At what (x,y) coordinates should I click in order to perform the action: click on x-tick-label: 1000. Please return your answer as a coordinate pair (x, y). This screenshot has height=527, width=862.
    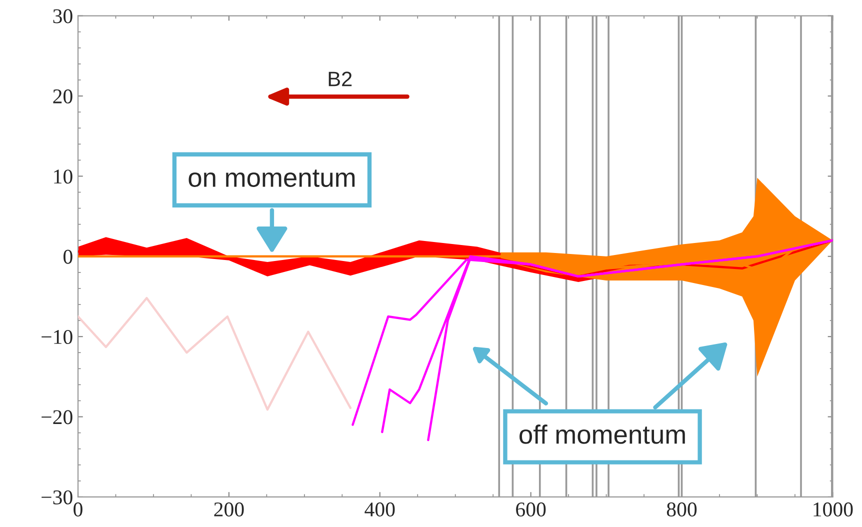
    Looking at the image, I should click on (833, 509).